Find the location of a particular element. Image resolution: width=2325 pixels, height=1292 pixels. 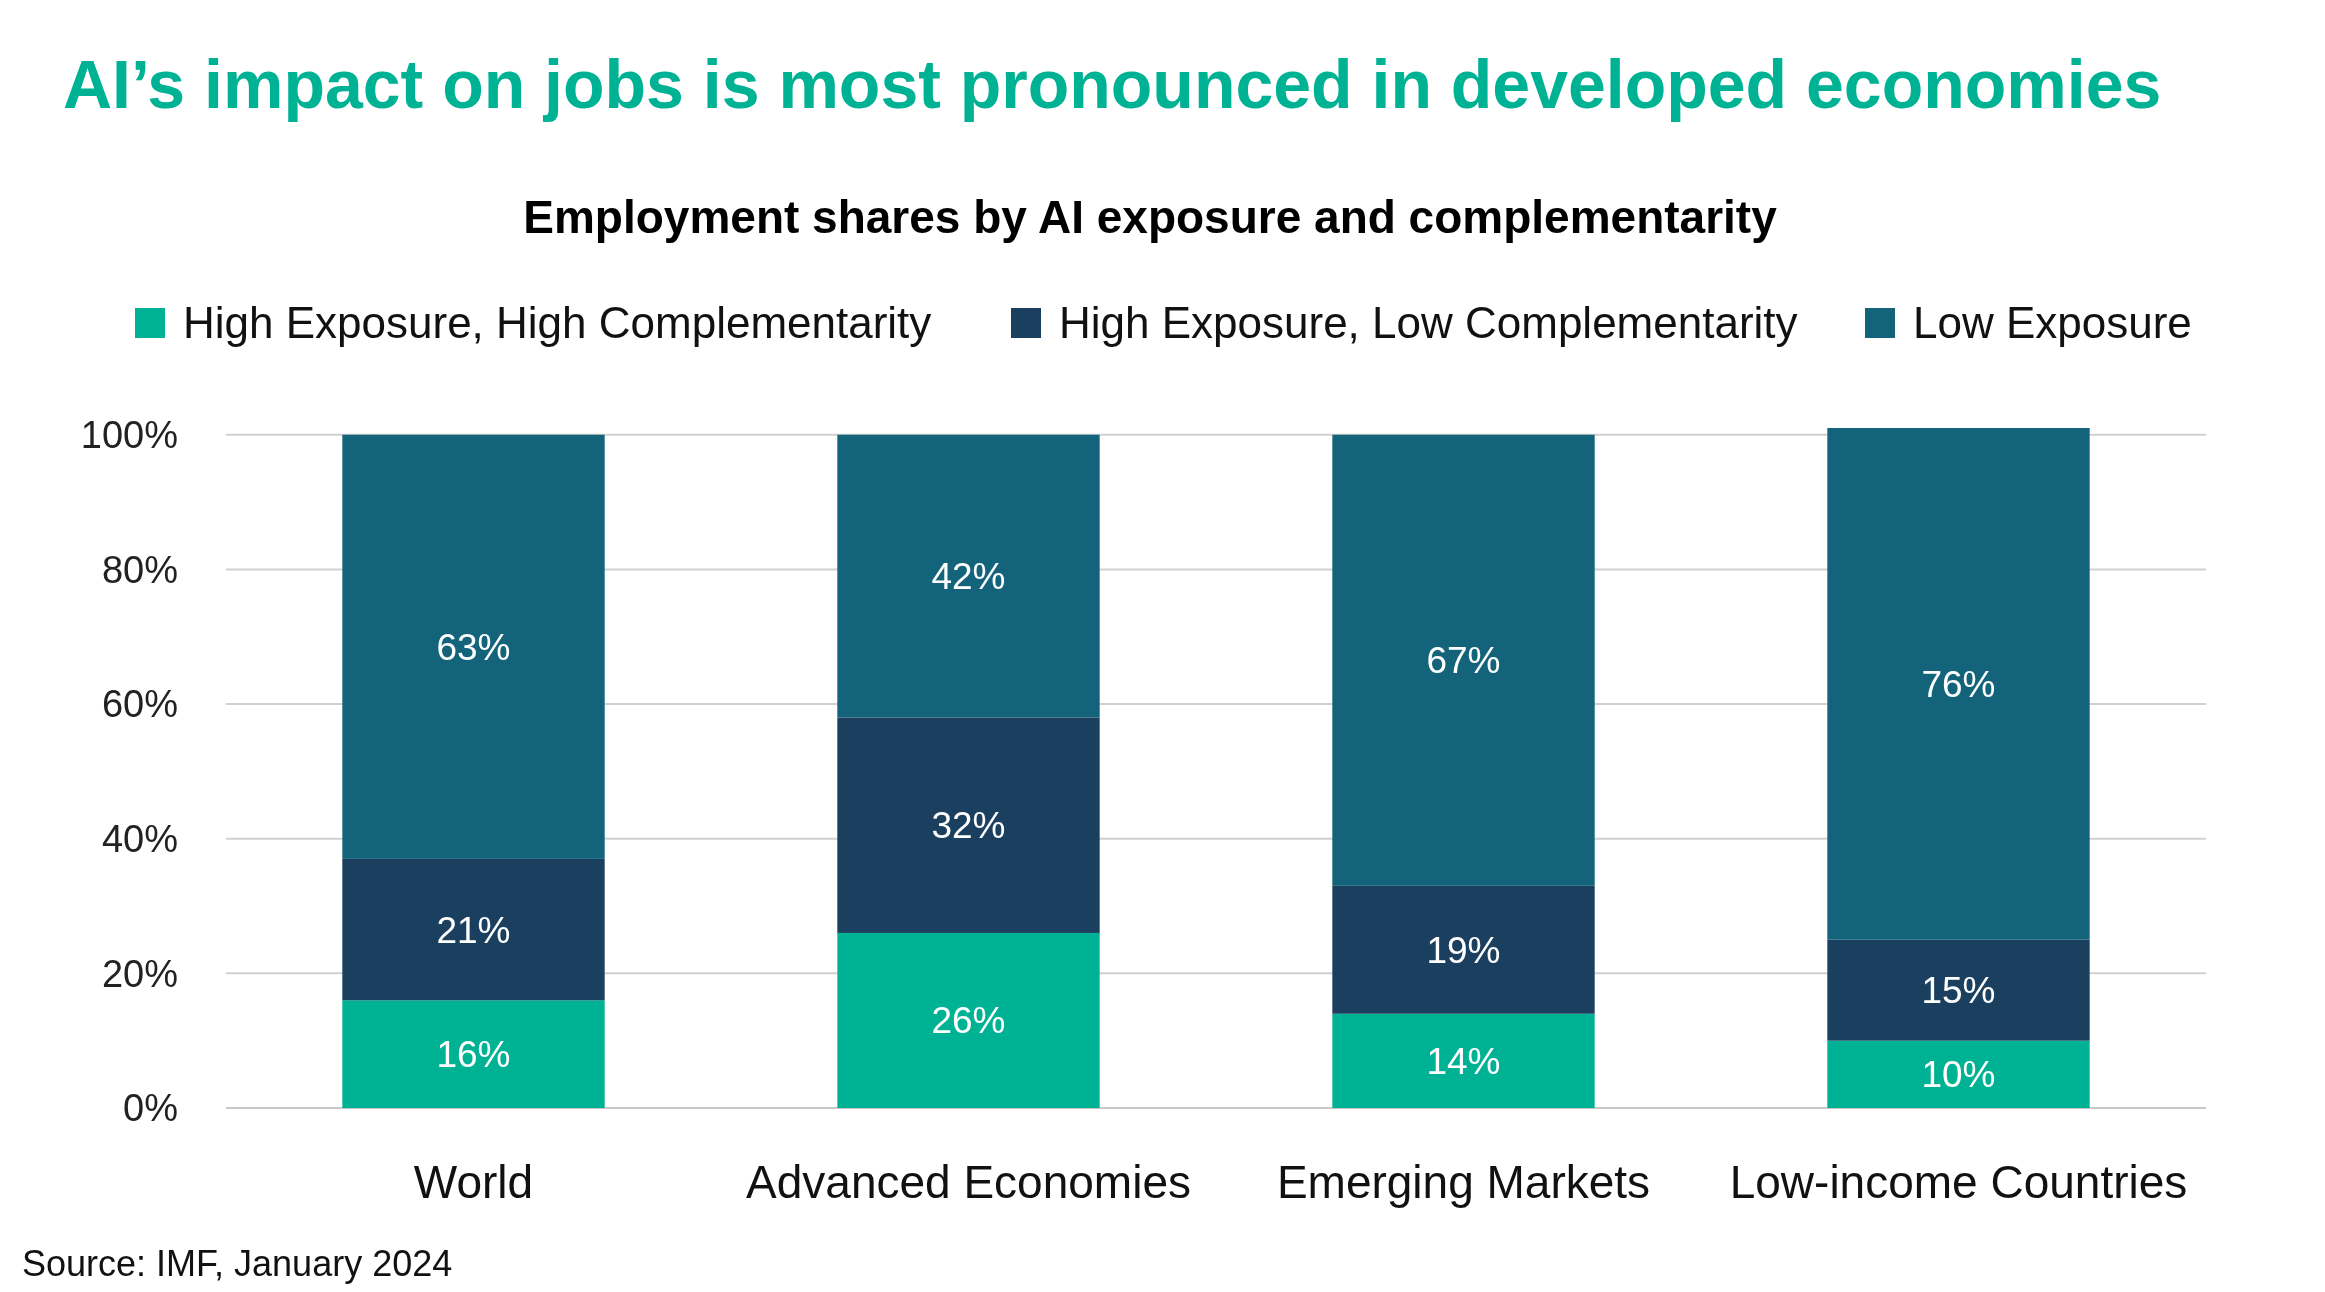

y-tick-label: 40% is located at coordinates (139, 838).